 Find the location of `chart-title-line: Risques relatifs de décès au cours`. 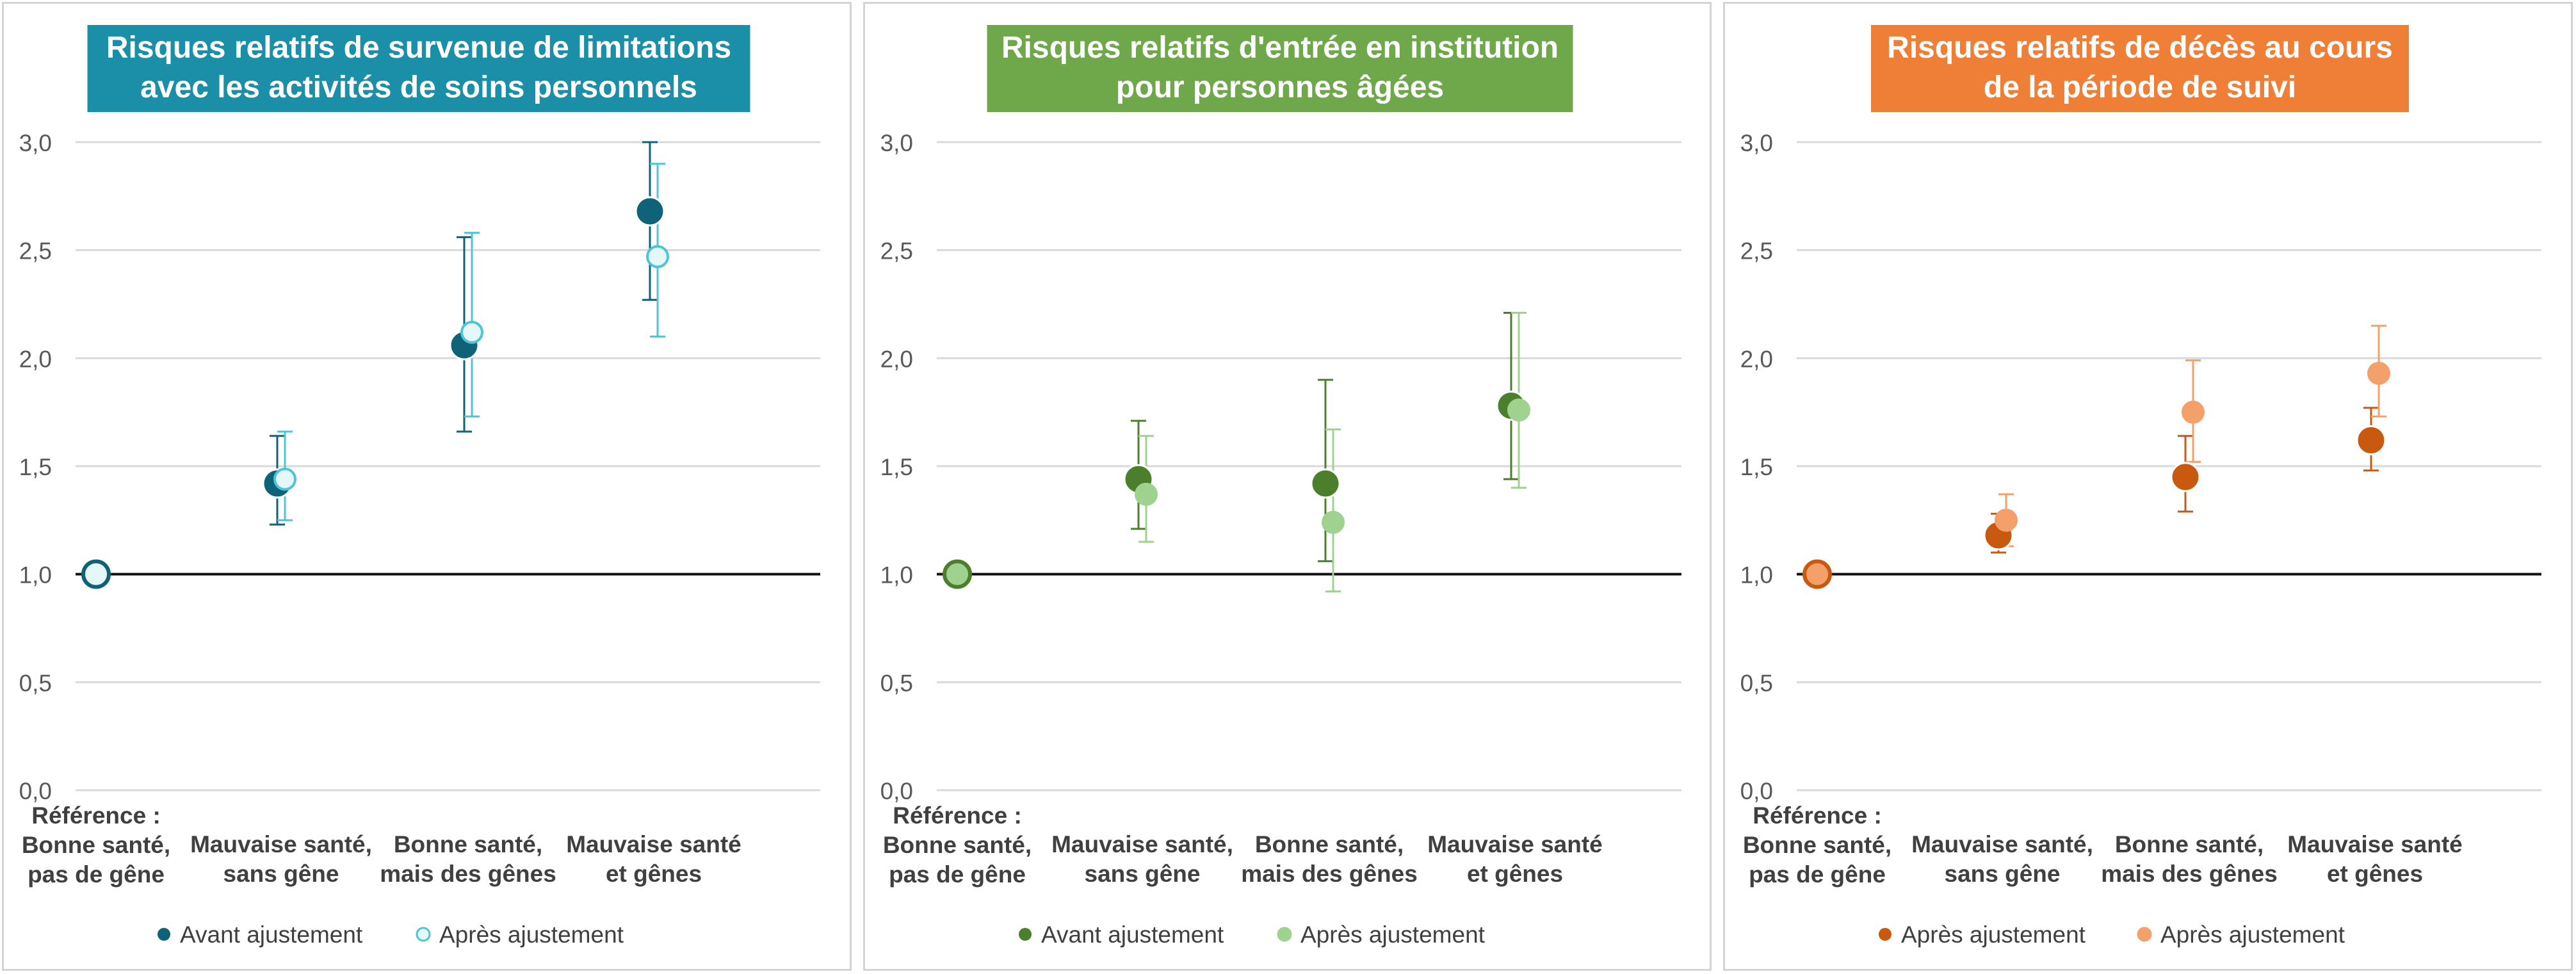

chart-title-line: Risques relatifs de décès au cours is located at coordinates (2140, 48).